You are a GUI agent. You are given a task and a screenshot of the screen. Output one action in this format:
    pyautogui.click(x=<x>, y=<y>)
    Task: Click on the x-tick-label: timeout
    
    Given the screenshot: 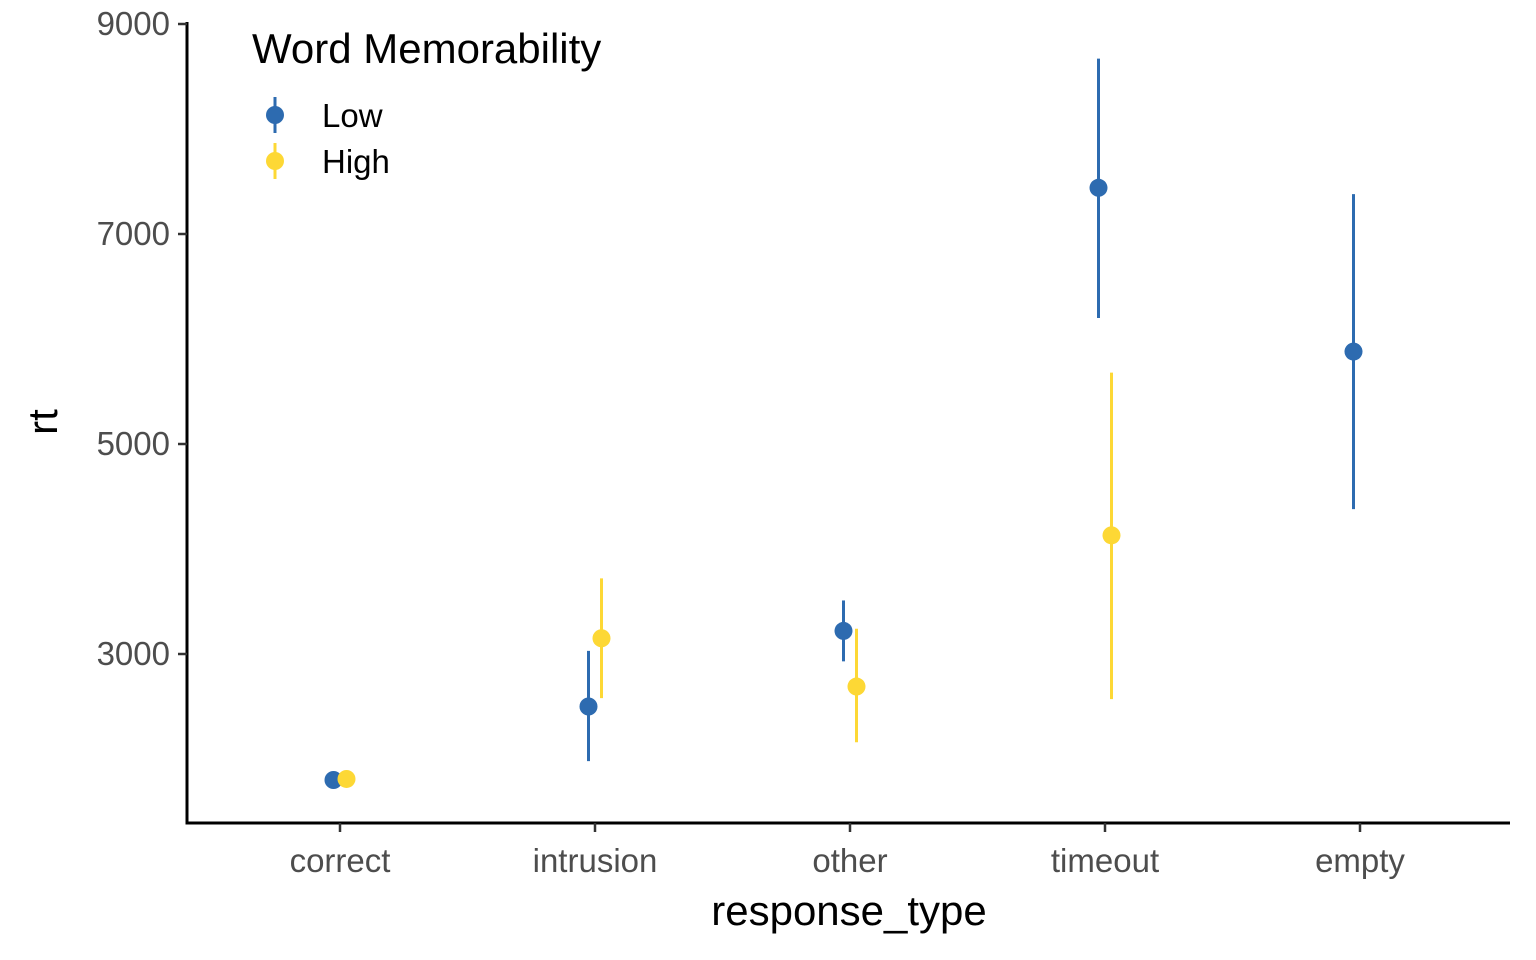 What is the action you would take?
    pyautogui.click(x=1105, y=860)
    